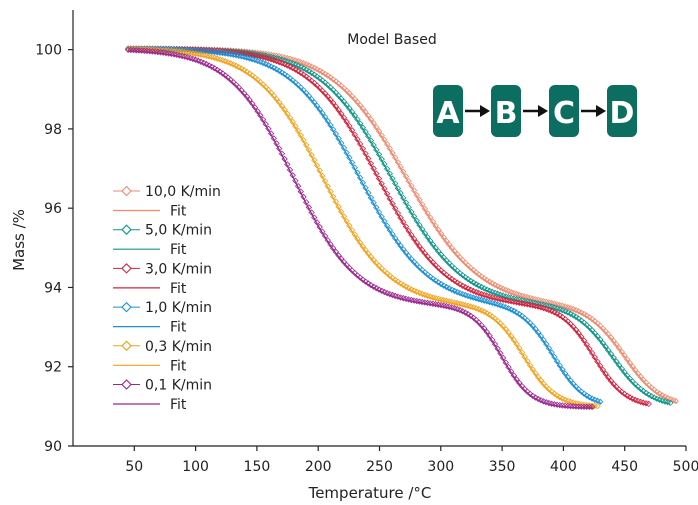 Image resolution: width=698 pixels, height=505 pixels. What do you see at coordinates (178, 231) in the screenshot?
I see `legend-label-5-0-k-min: 5,0 K/min` at bounding box center [178, 231].